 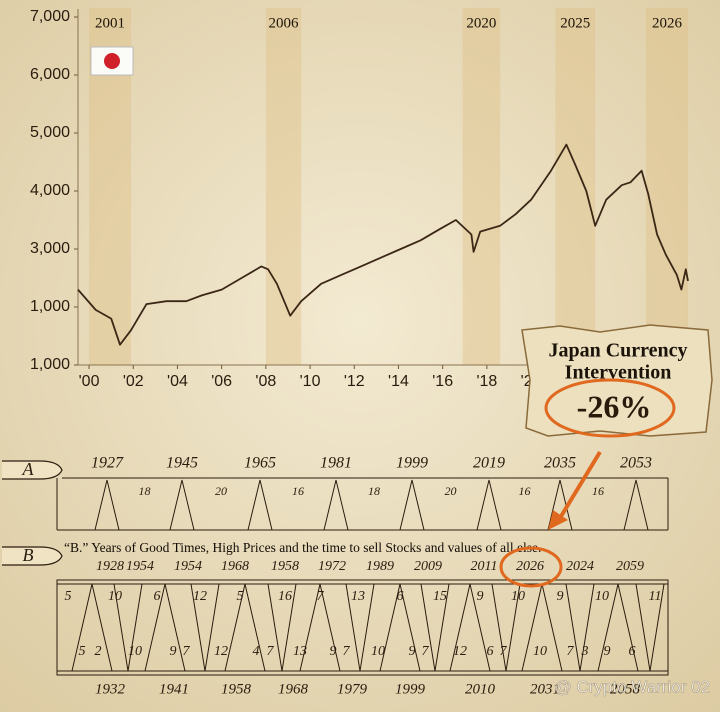 What do you see at coordinates (50, 190) in the screenshot?
I see `y-tick-label: 4,000` at bounding box center [50, 190].